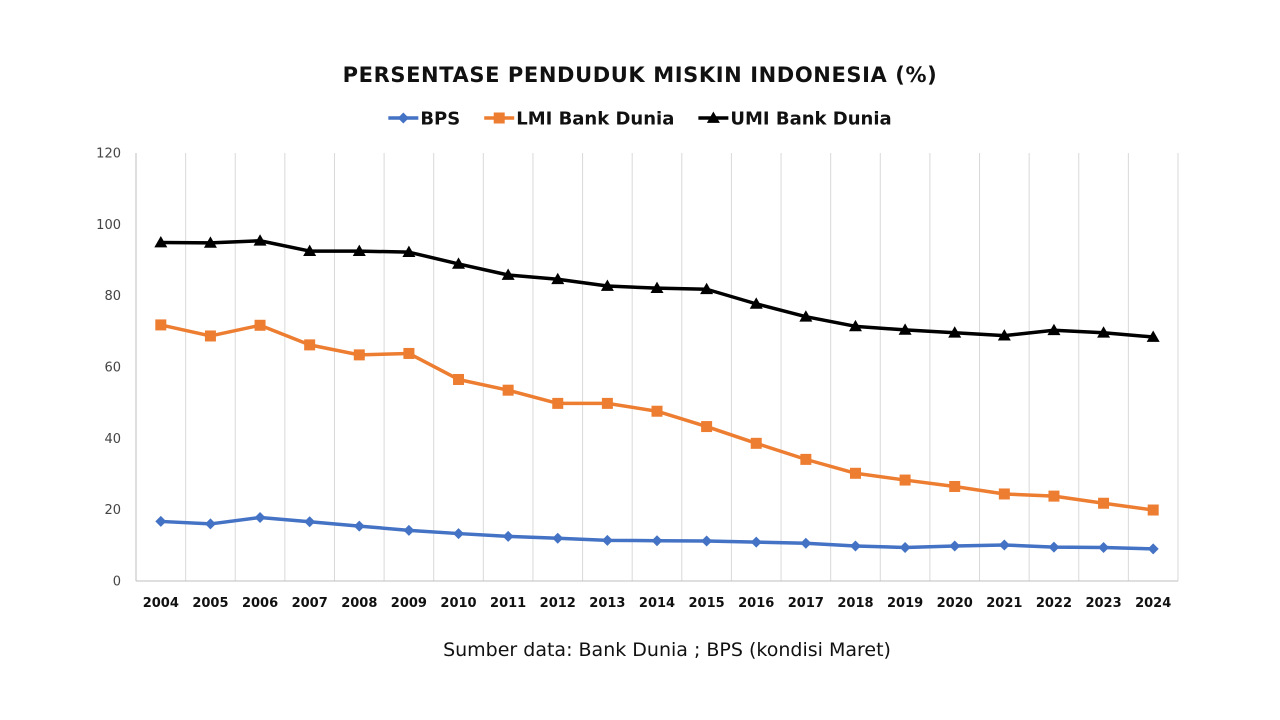 This screenshot has width=1280, height=720. Describe the element at coordinates (210, 603) in the screenshot. I see `x-tick-label: 2005` at that location.